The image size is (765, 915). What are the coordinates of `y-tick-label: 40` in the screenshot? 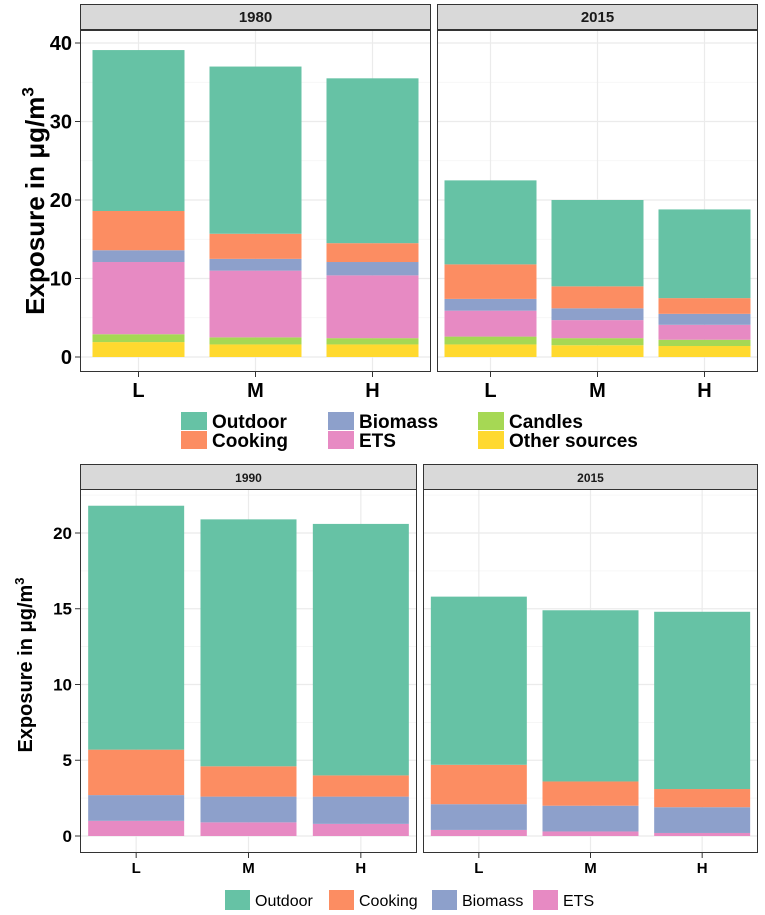 It's located at (61, 44).